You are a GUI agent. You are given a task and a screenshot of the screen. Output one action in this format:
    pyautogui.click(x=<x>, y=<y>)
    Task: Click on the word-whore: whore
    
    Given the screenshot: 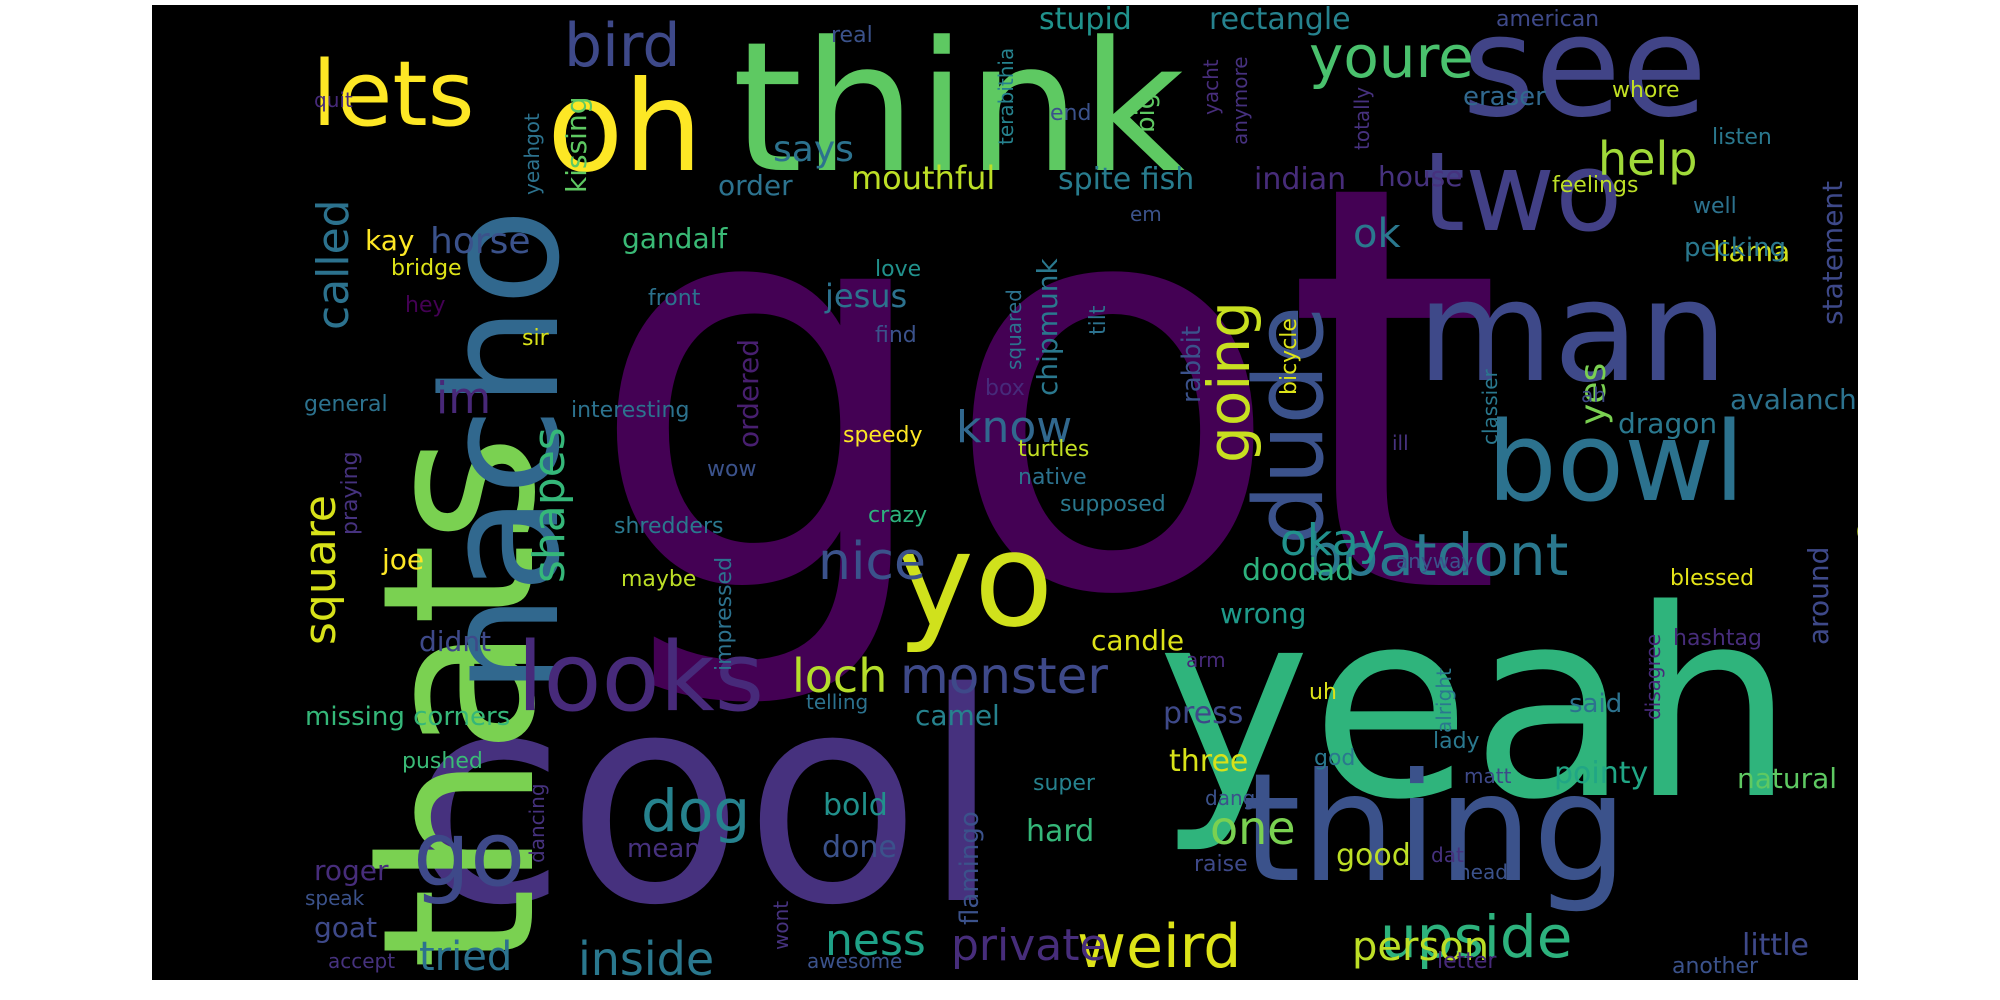 What is the action you would take?
    pyautogui.click(x=1646, y=90)
    